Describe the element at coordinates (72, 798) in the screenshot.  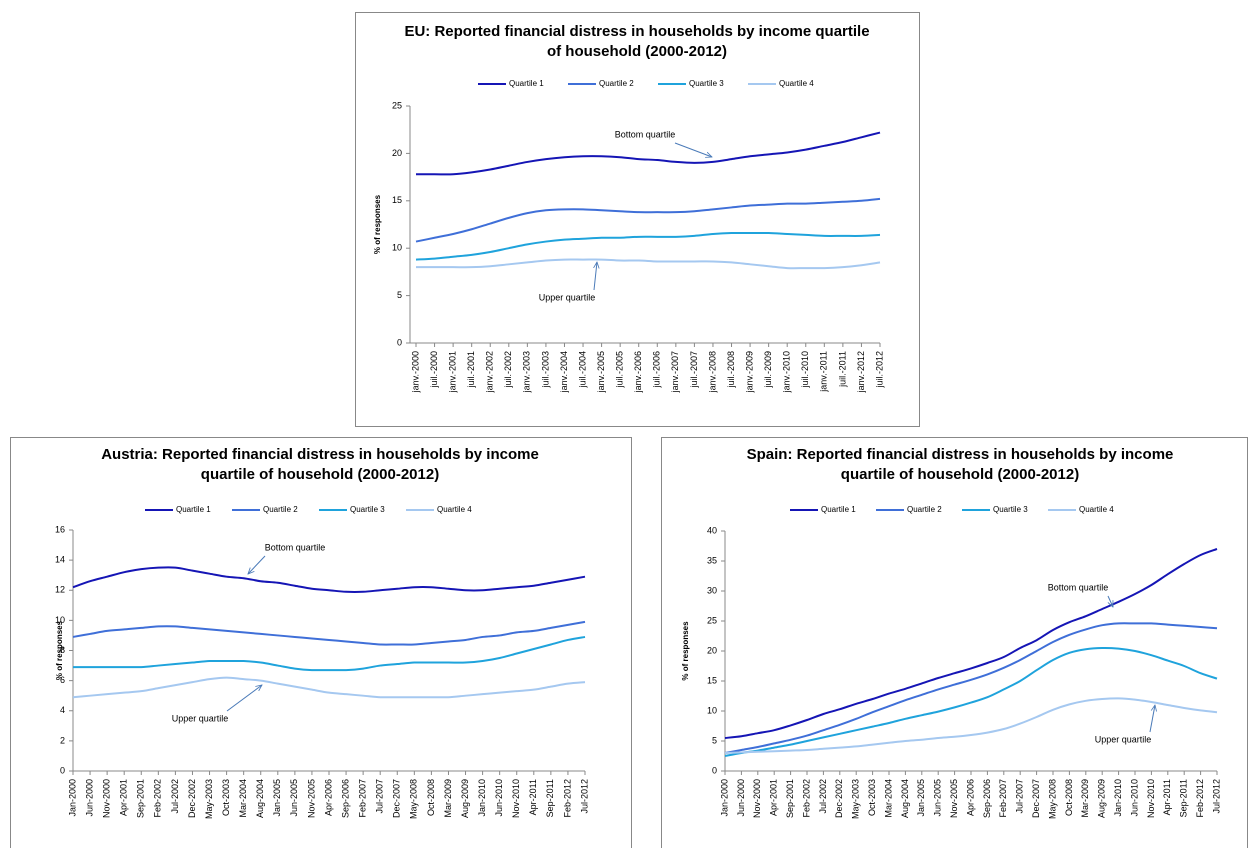
I see `x-tick-label: Jan-2000` at that location.